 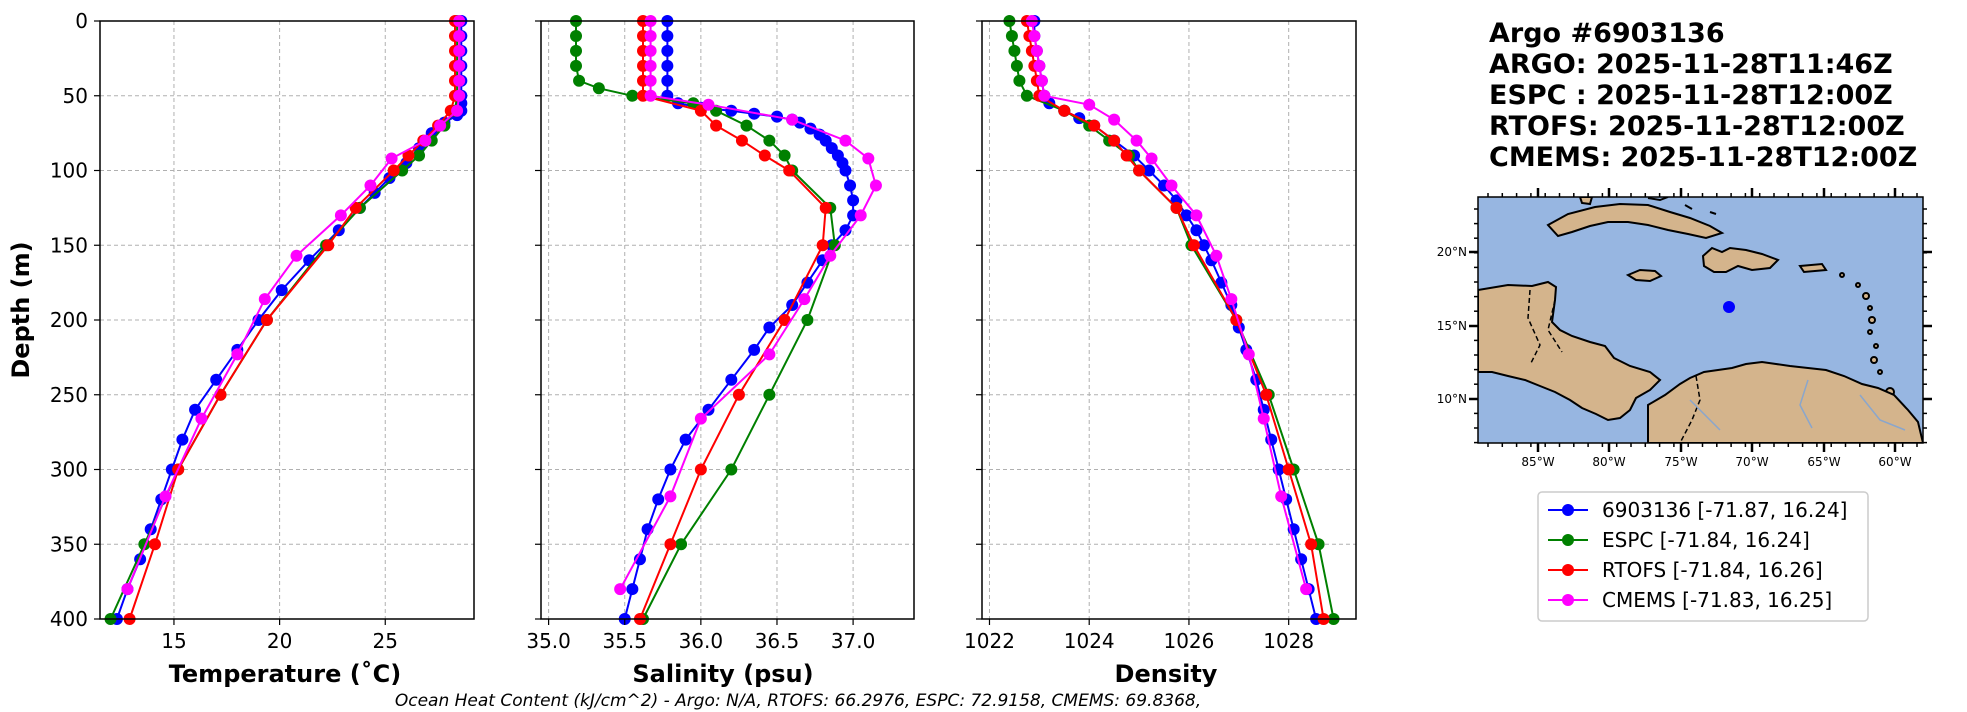 I want to click on title-line-rtofs-time: RTOFS: 2025-11-28T12:00Z, so click(x=1697, y=126).